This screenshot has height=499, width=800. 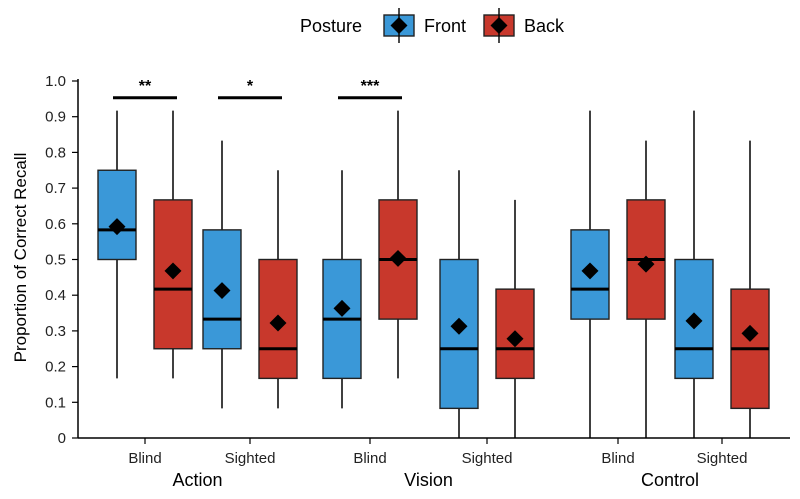 What do you see at coordinates (342, 289) in the screenshot?
I see `box-vision-blind-front` at bounding box center [342, 289].